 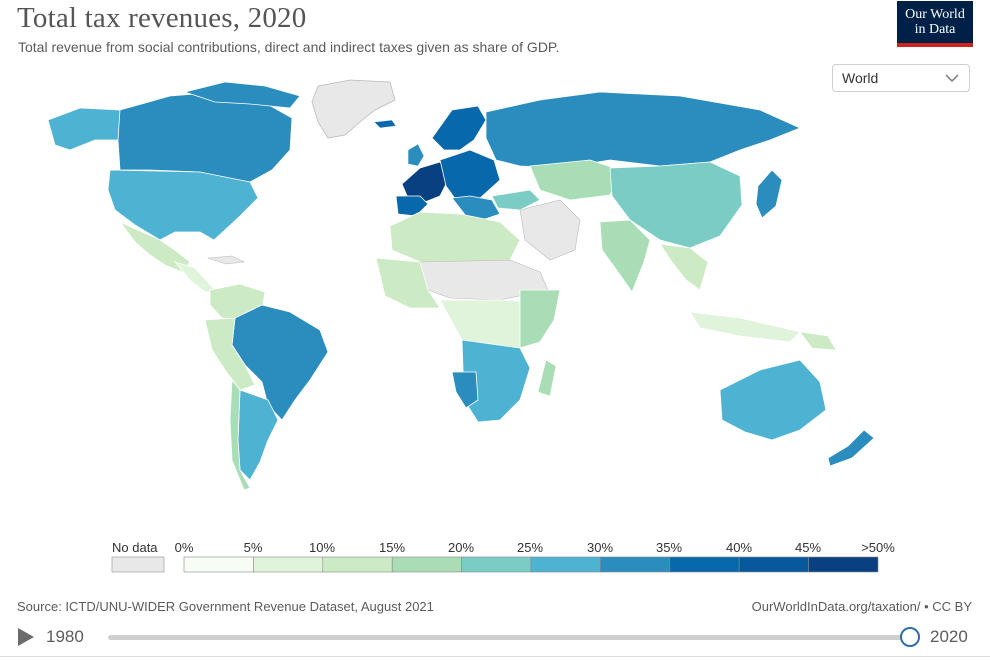 I want to click on country-china, so click(x=676, y=205).